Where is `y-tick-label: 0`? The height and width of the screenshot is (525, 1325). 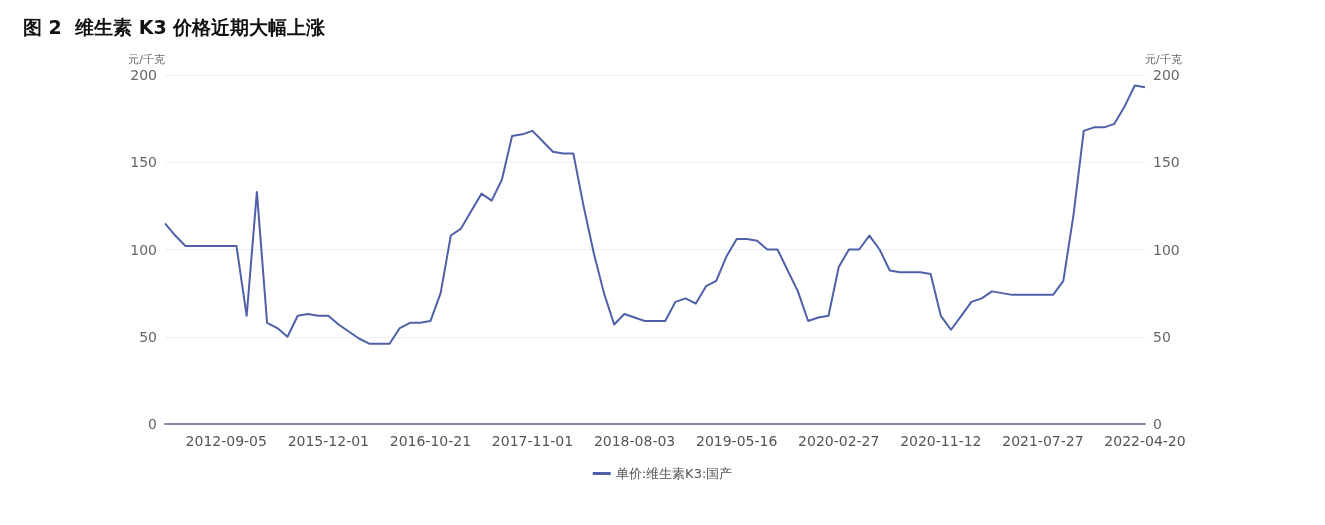
y-tick-label: 0 is located at coordinates (152, 424).